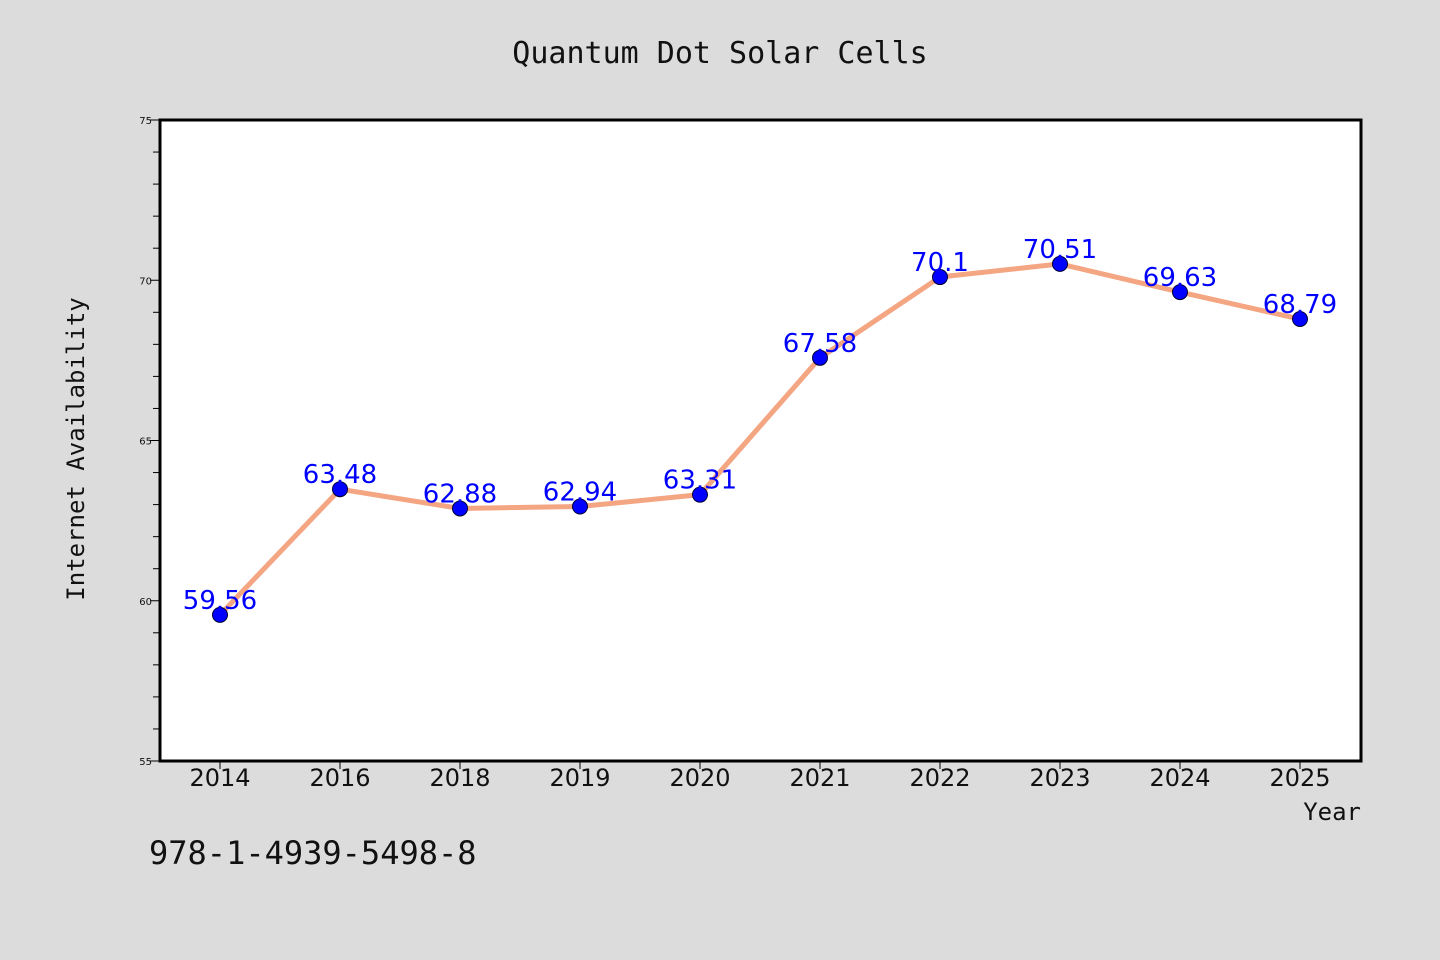 This screenshot has width=1440, height=960. I want to click on data-label: 63.31, so click(700, 481).